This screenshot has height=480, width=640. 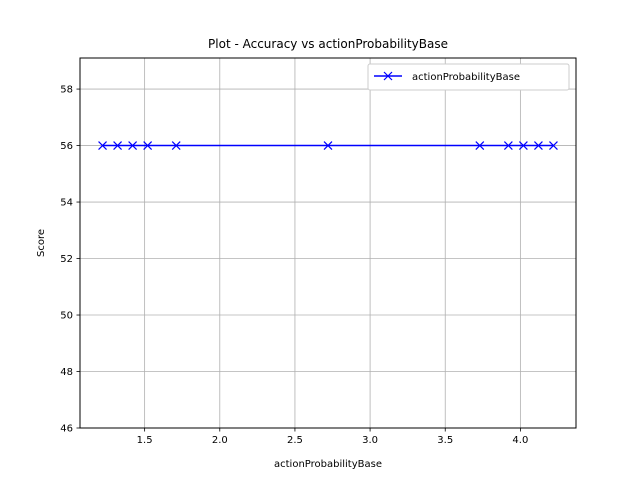 I want to click on x-tick-label: 1.5, so click(x=145, y=440).